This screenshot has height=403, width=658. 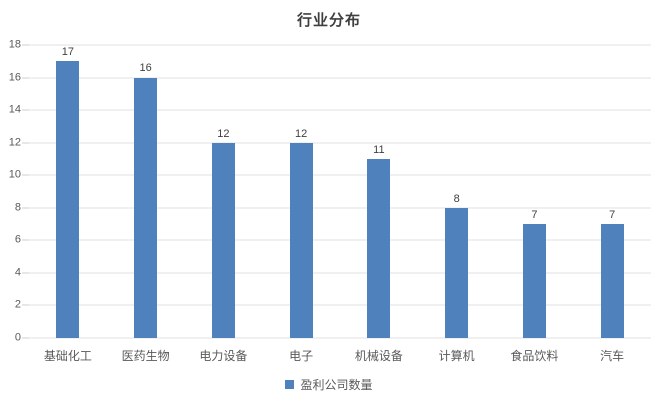 What do you see at coordinates (379, 149) in the screenshot?
I see `bar-value-label: 11` at bounding box center [379, 149].